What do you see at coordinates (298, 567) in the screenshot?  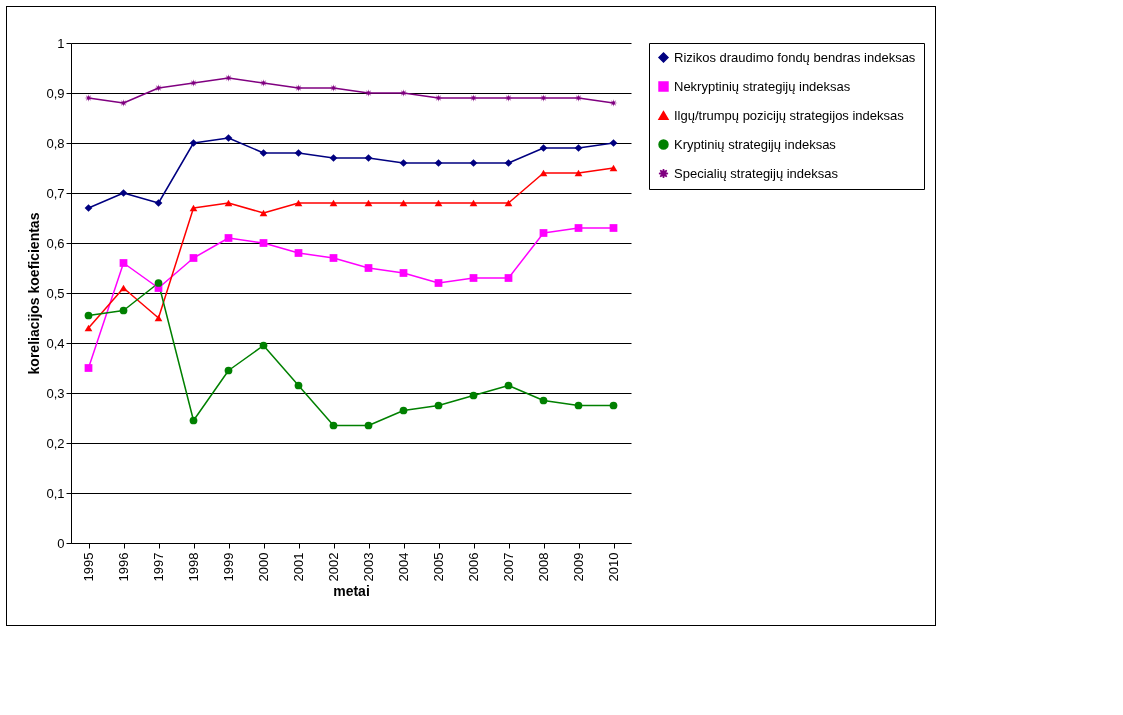 I see `x-tick-label: 2001` at bounding box center [298, 567].